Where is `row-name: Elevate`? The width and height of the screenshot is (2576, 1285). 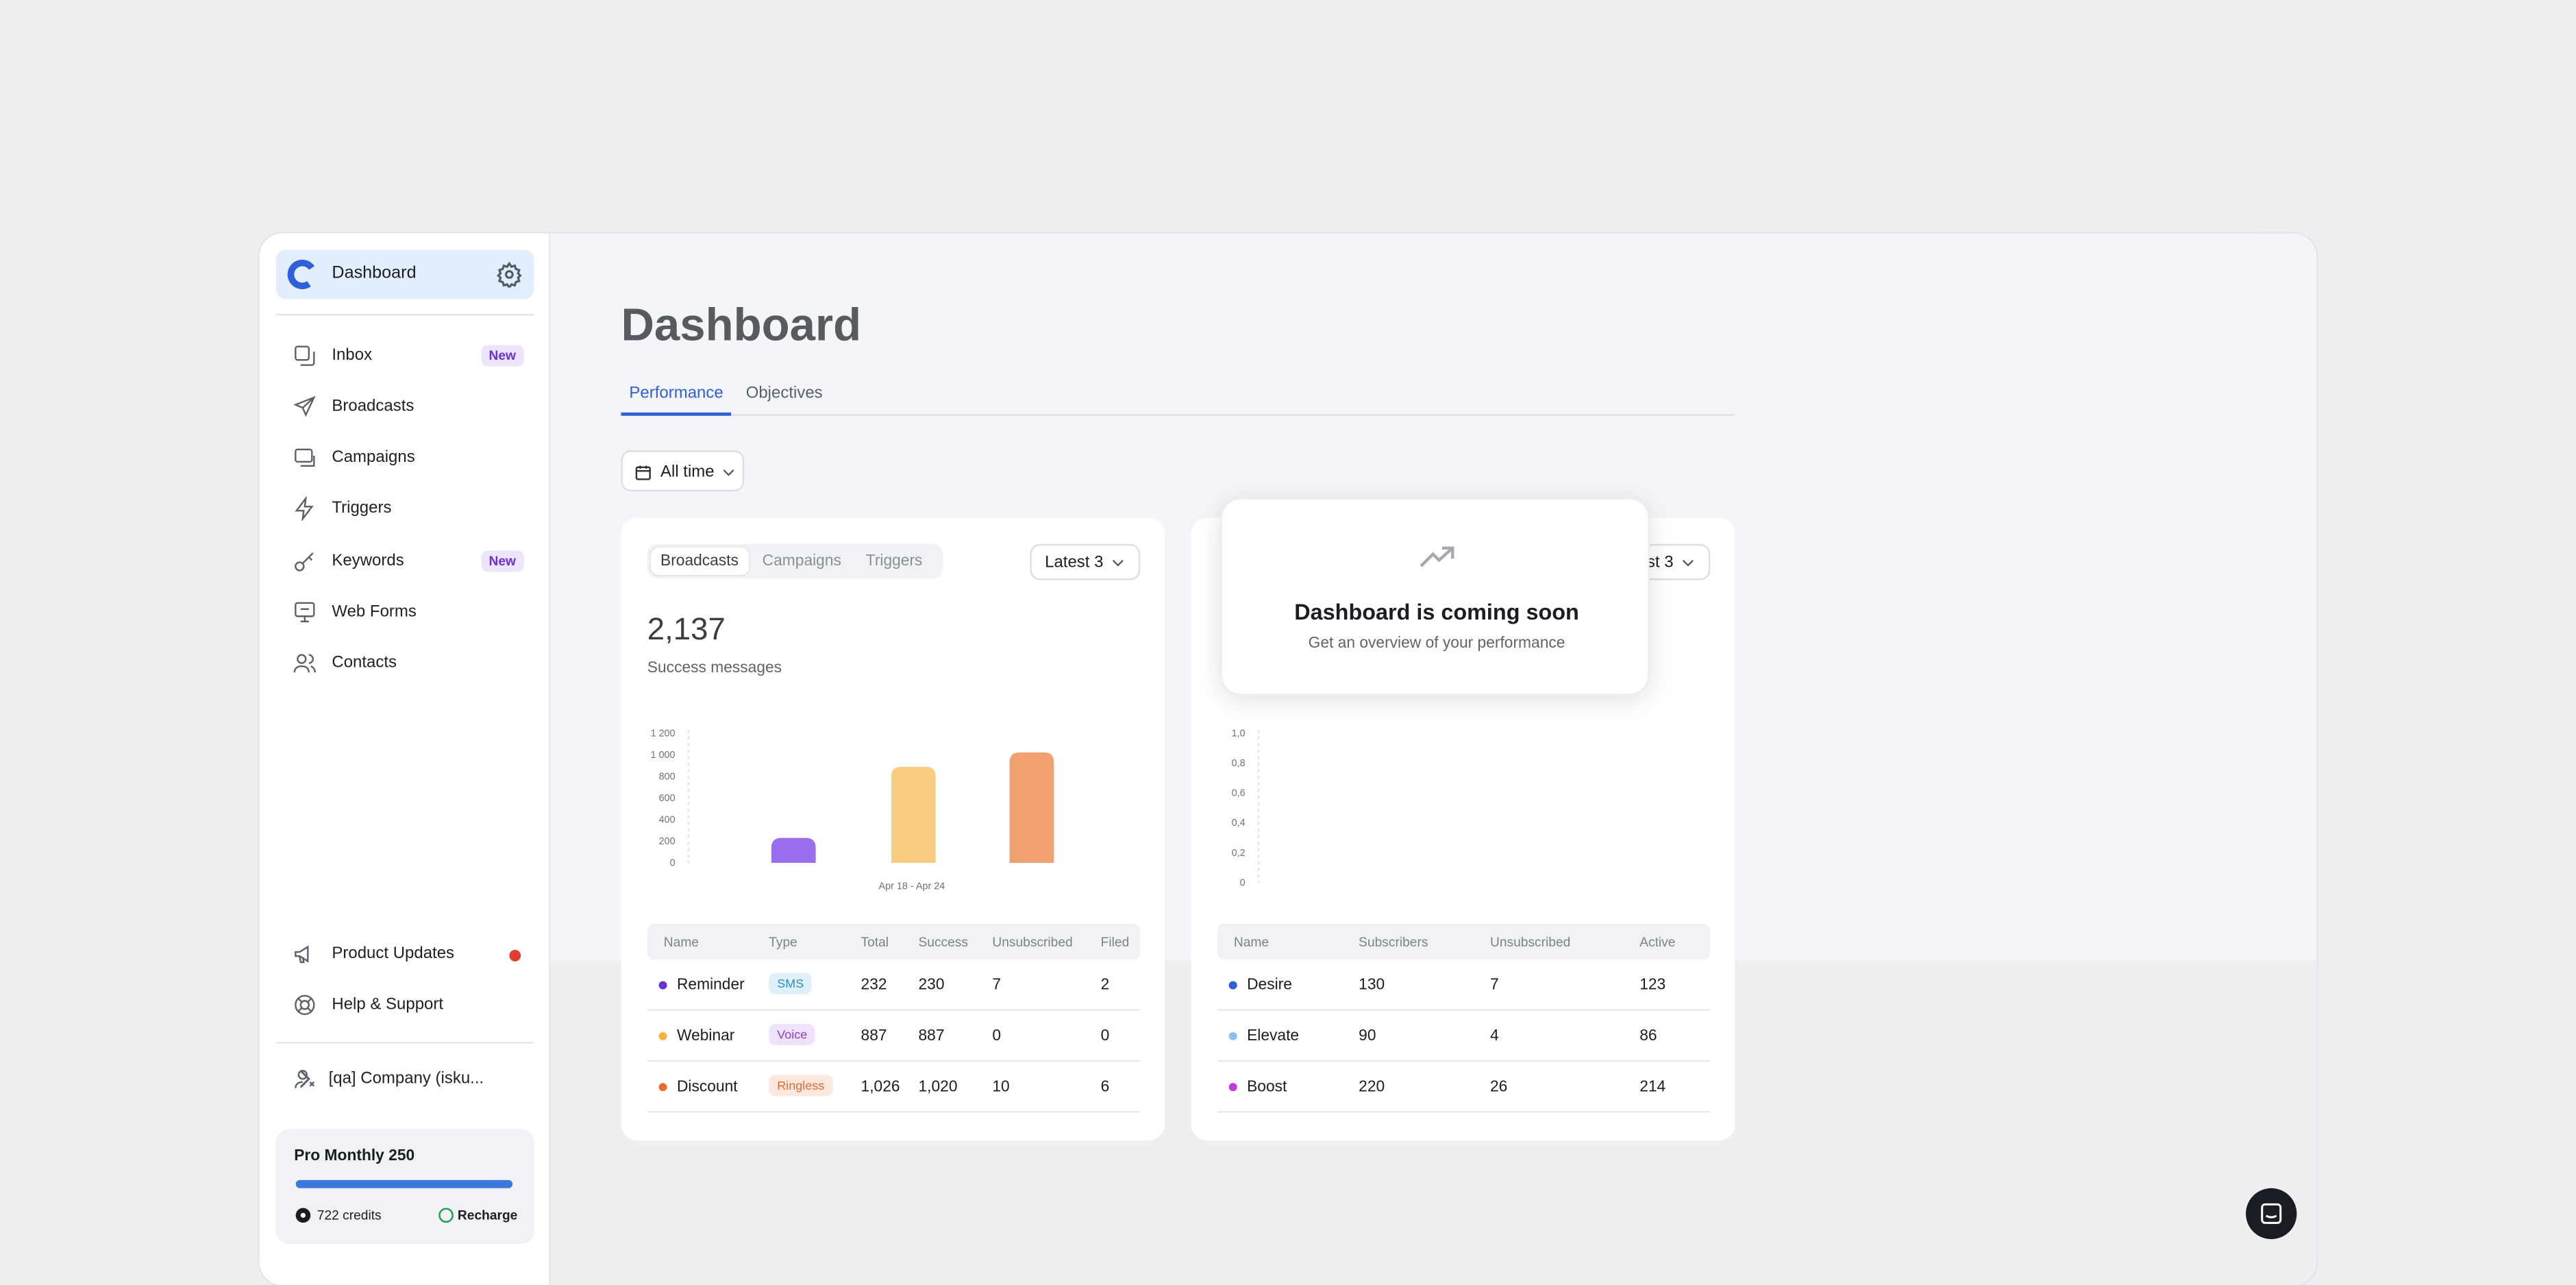 row-name: Elevate is located at coordinates (1273, 1036).